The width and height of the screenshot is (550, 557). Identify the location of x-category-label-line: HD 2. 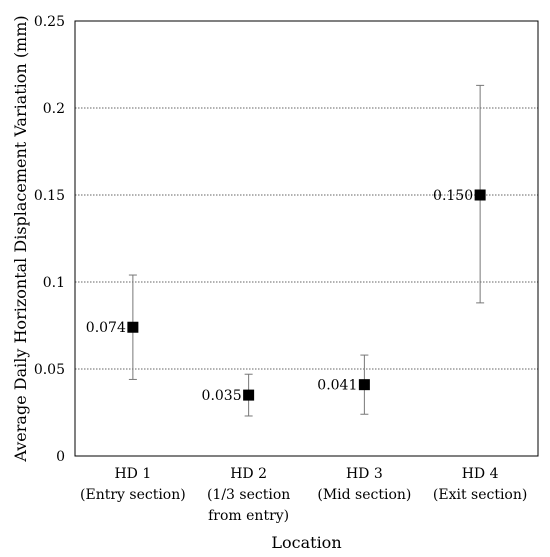
(248, 474).